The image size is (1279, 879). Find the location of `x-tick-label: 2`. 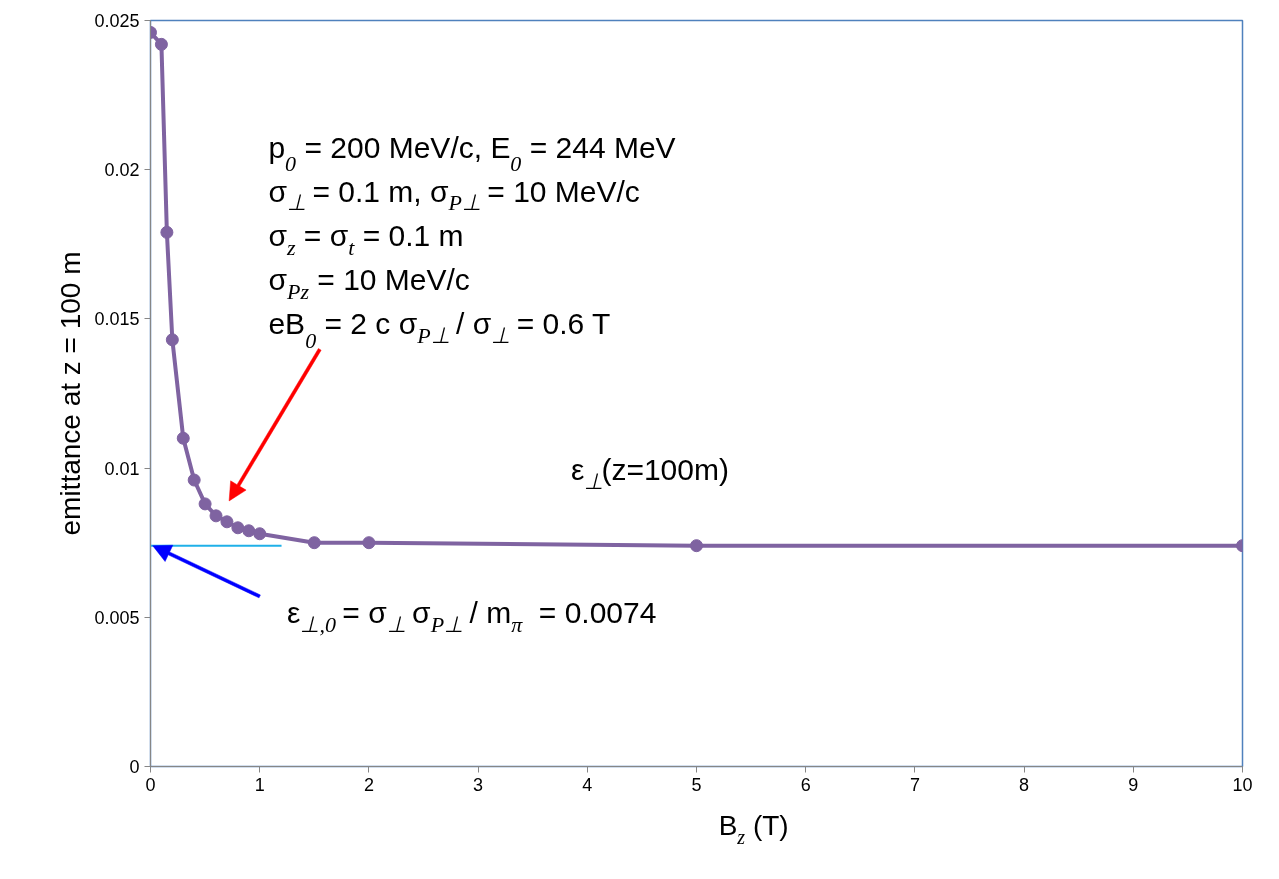

x-tick-label: 2 is located at coordinates (368, 784).